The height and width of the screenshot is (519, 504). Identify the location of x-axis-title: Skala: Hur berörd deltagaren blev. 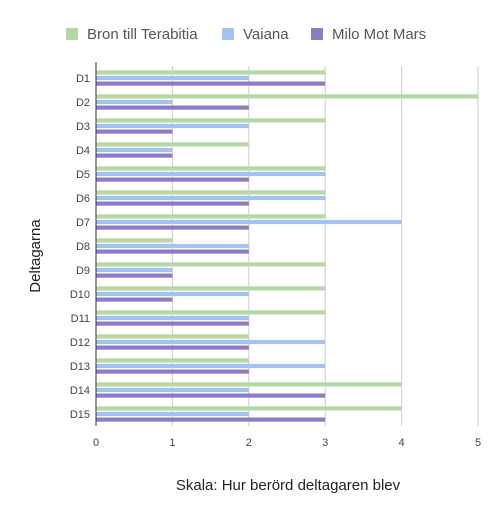
(288, 485).